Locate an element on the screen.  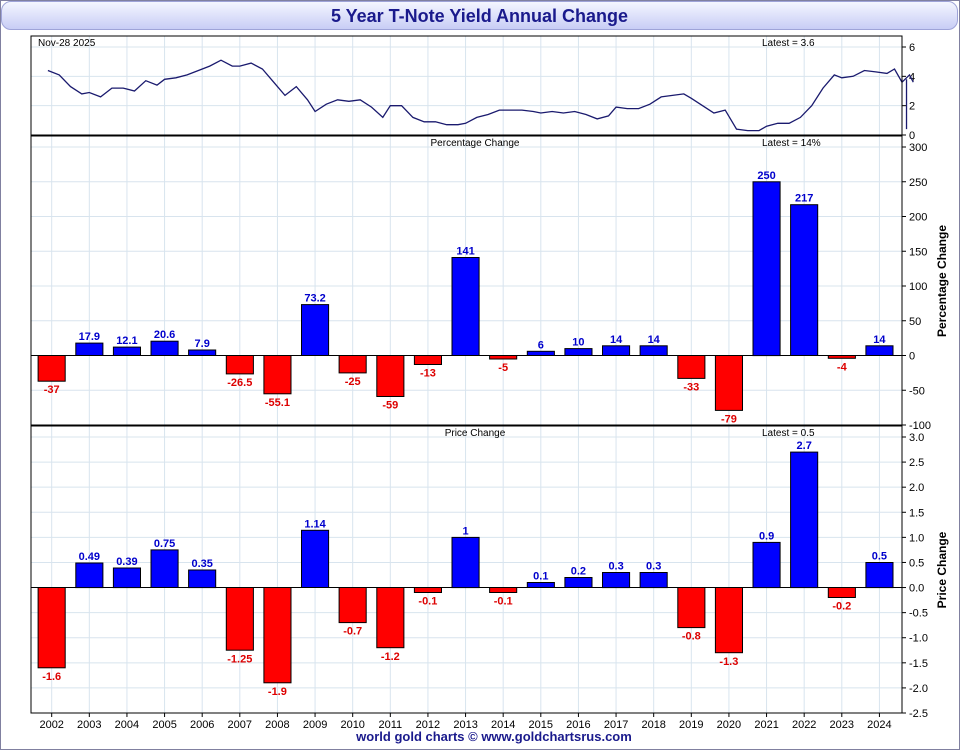
data-label-2011: -1.2 is located at coordinates (390, 657).